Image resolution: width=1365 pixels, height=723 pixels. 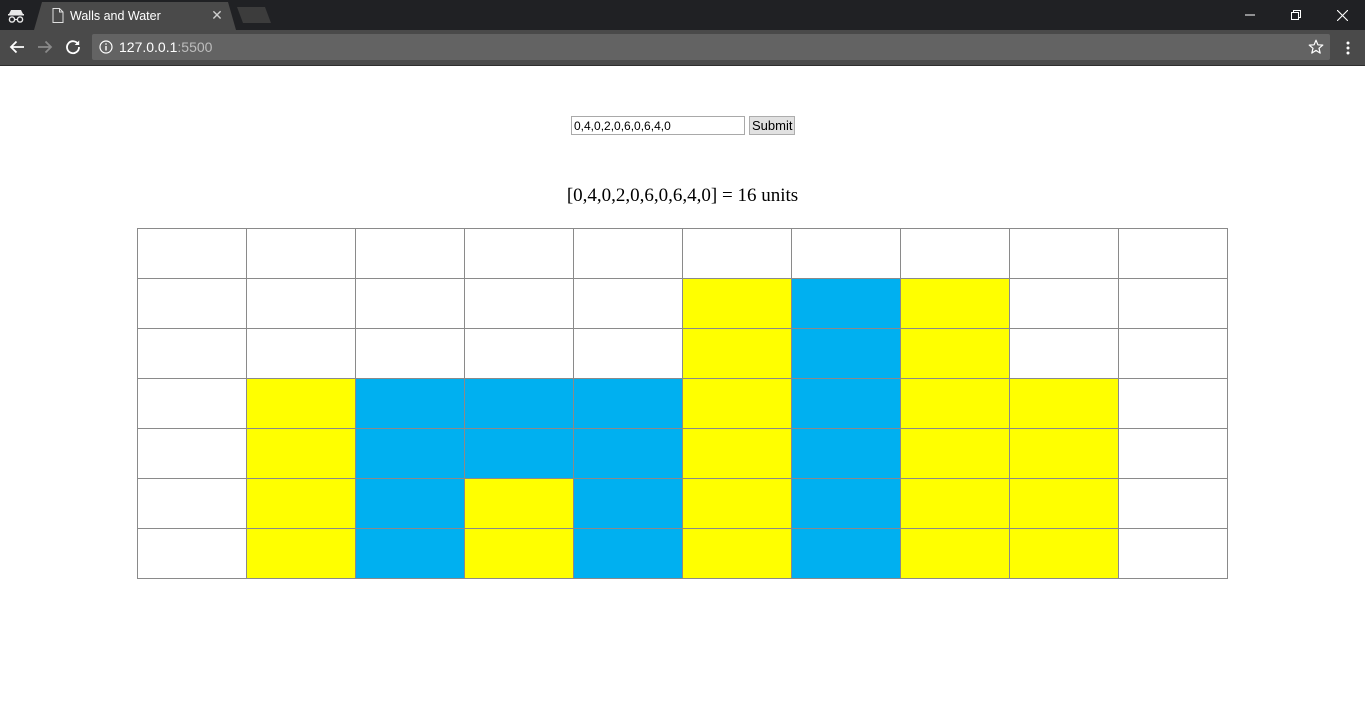 I want to click on result-text: [0,4,0,2,0,6,0,6,4,0] = 16 units, so click(x=682, y=195).